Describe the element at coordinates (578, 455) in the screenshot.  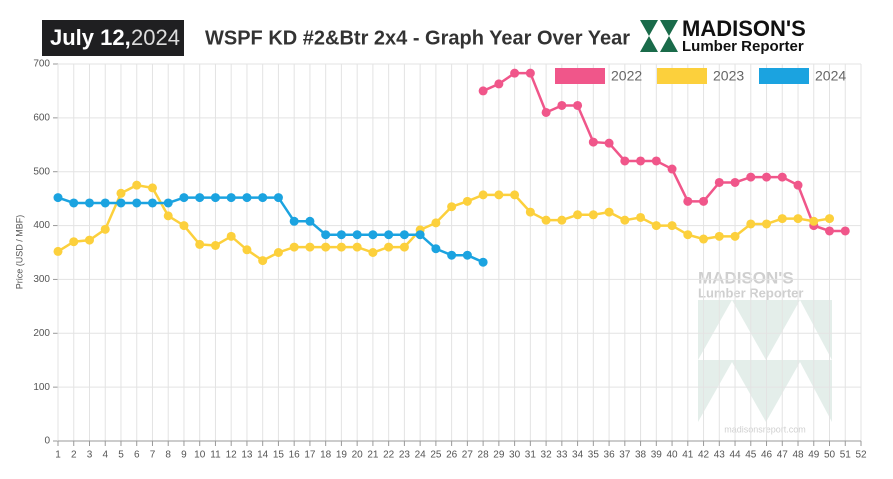
I see `x-tick-label: 34` at that location.